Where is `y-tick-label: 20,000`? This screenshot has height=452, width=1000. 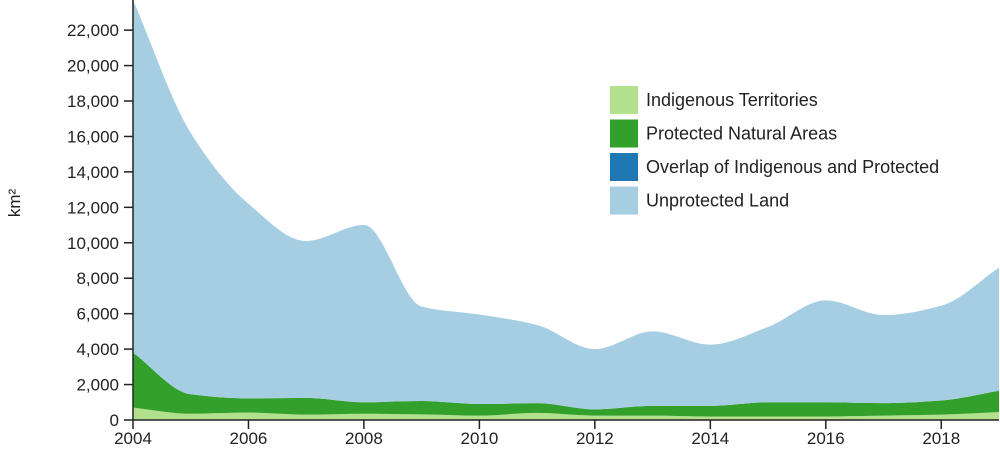 y-tick-label: 20,000 is located at coordinates (93, 66).